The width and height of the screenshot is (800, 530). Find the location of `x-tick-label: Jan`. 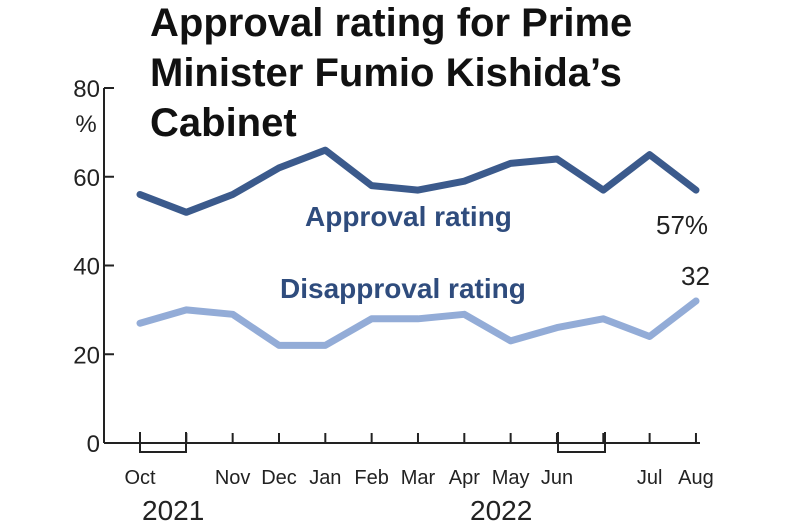

x-tick-label: Jan is located at coordinates (325, 478).